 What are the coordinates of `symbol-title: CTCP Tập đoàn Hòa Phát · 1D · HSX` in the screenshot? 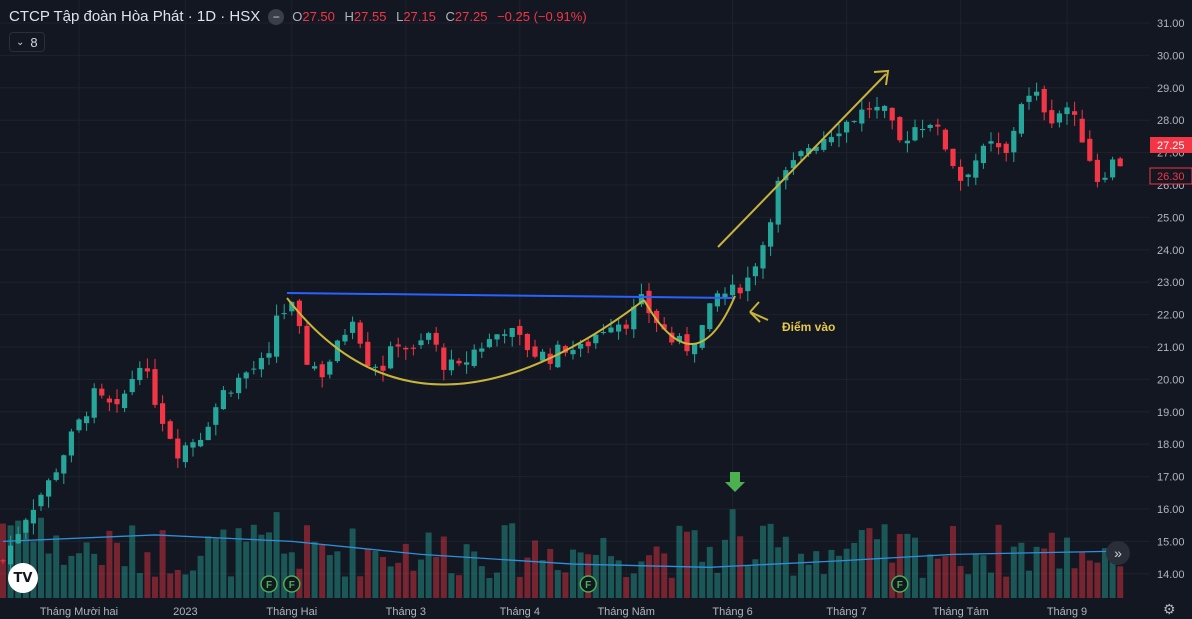 It's located at (135, 16).